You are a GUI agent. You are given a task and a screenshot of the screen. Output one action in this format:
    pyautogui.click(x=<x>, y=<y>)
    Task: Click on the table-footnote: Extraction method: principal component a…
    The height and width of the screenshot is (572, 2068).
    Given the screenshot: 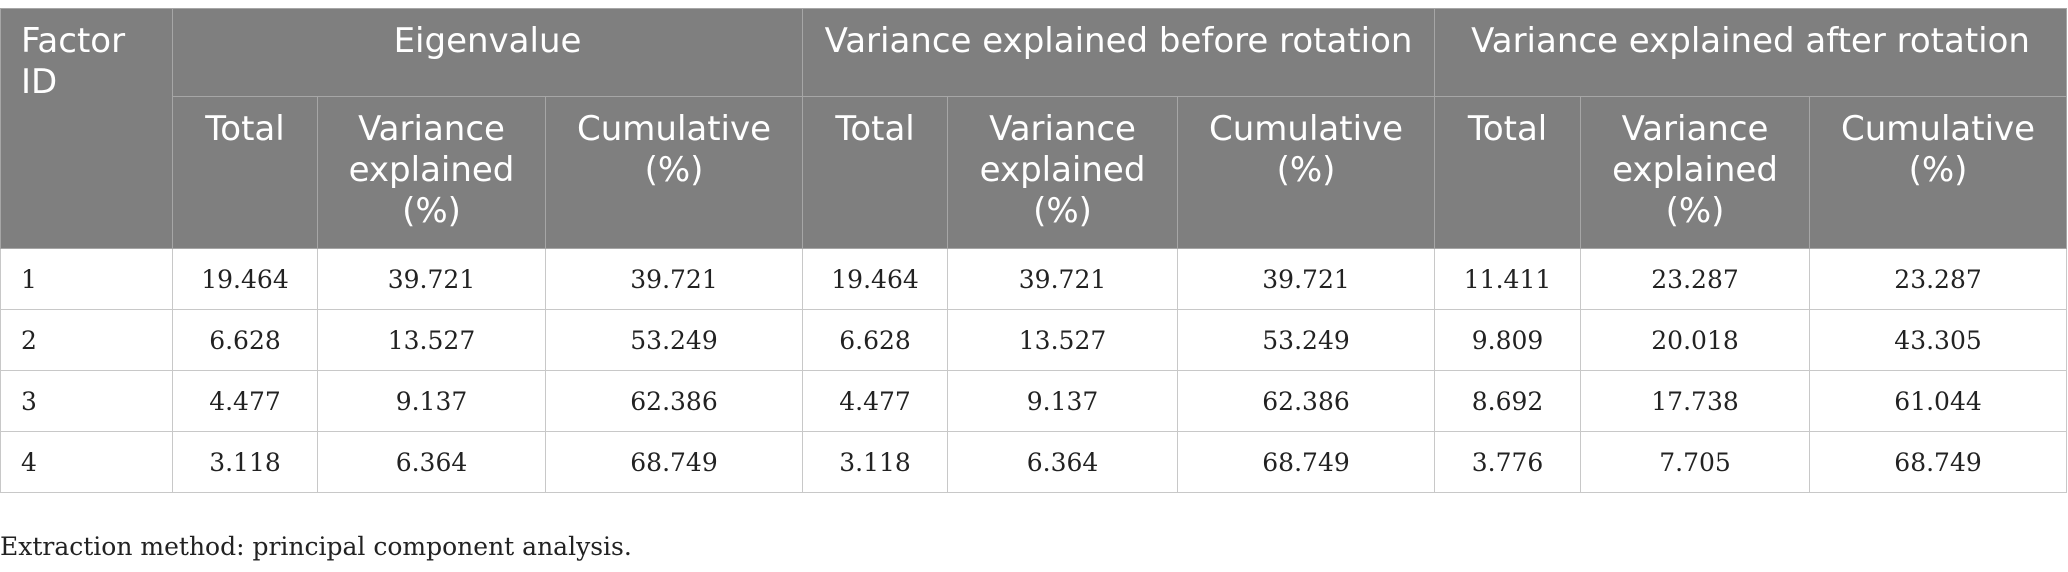 What is the action you would take?
    pyautogui.click(x=316, y=546)
    